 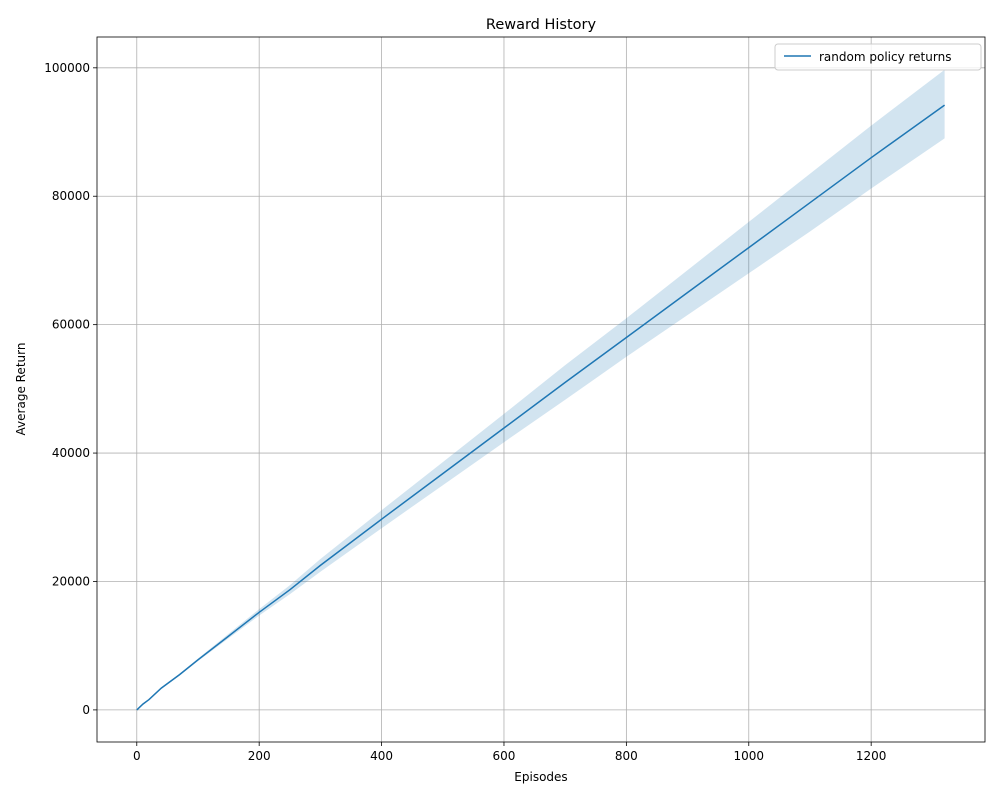 What do you see at coordinates (885, 57) in the screenshot?
I see `legend-label: random policy returns` at bounding box center [885, 57].